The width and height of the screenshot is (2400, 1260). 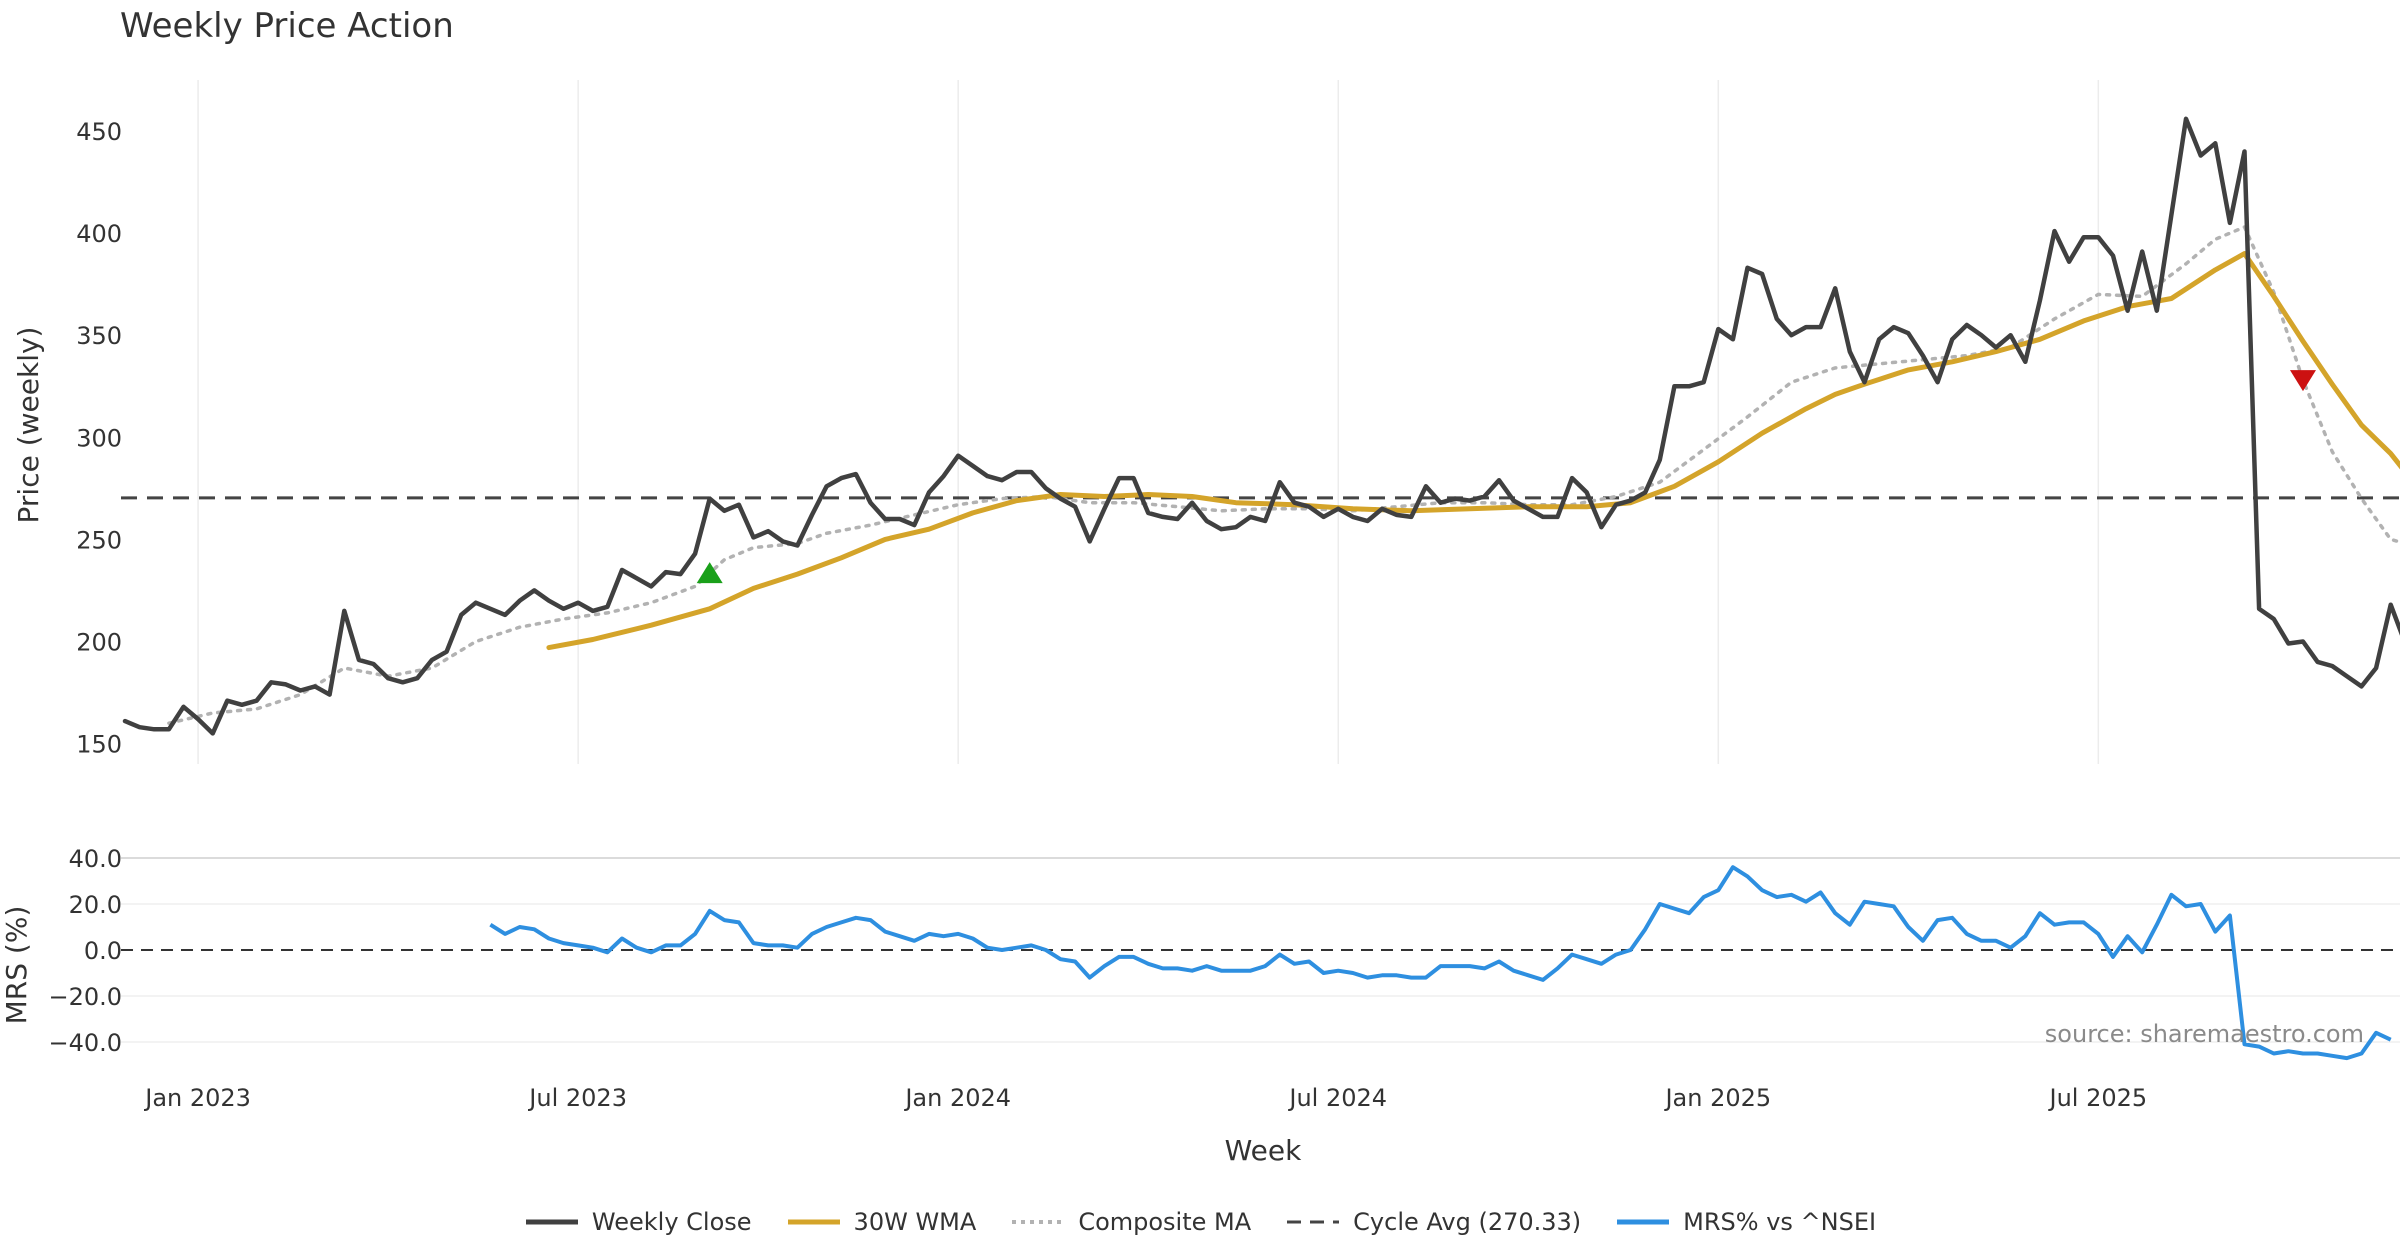 What do you see at coordinates (1313, 1222) in the screenshot?
I see `legend-swatch-cycle-avg` at bounding box center [1313, 1222].